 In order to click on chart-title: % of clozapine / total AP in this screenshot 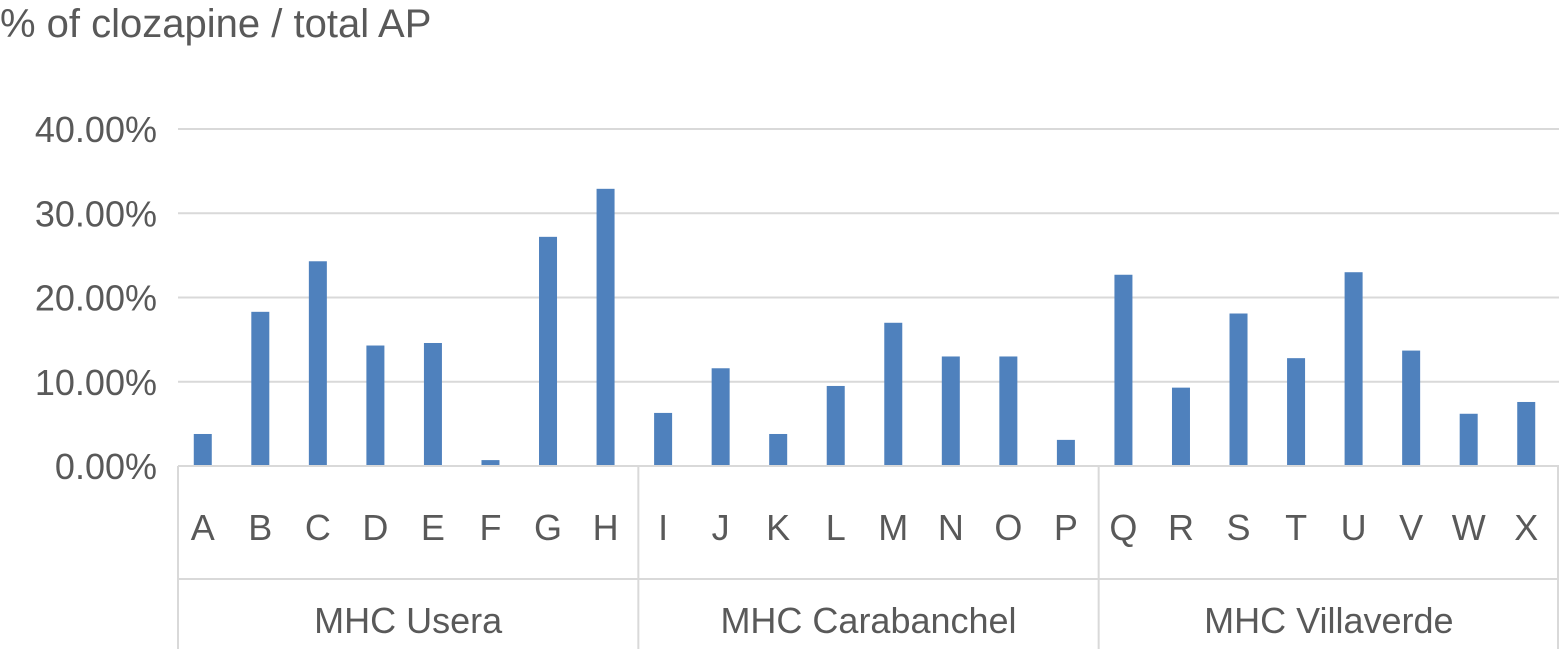, I will do `click(216, 24)`.